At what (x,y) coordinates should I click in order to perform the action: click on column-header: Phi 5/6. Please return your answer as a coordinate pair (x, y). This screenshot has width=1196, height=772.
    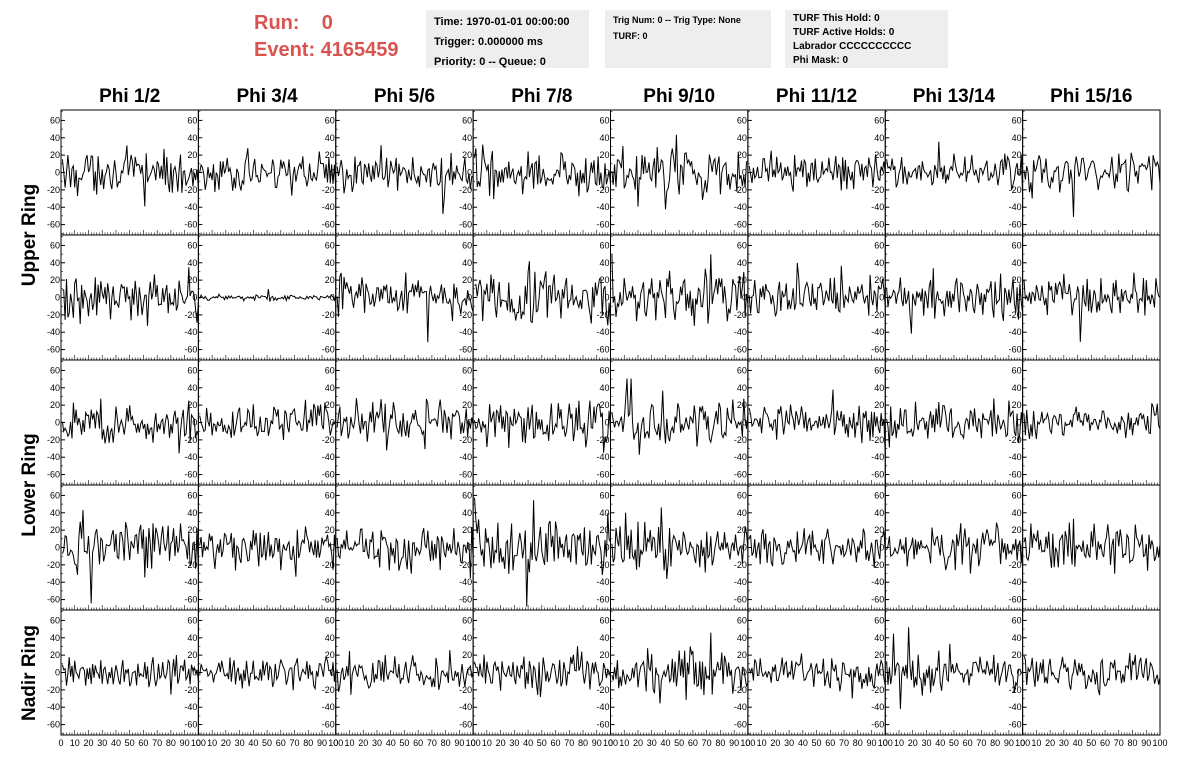
    Looking at the image, I should click on (404, 96).